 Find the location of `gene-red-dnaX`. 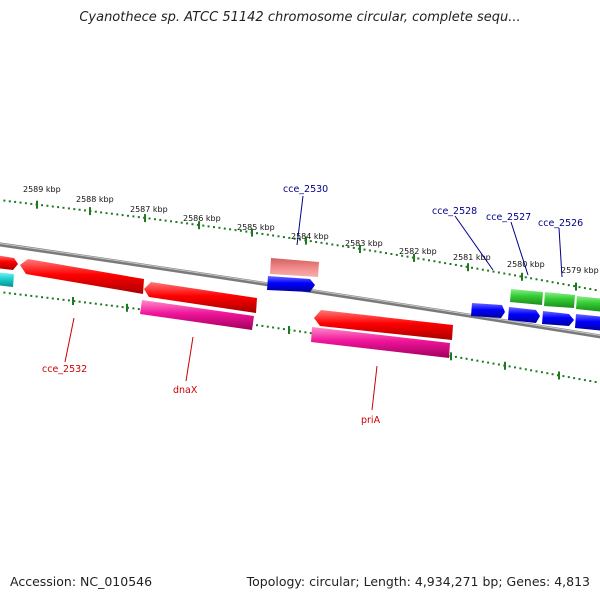

gene-red-dnaX is located at coordinates (200, 297).